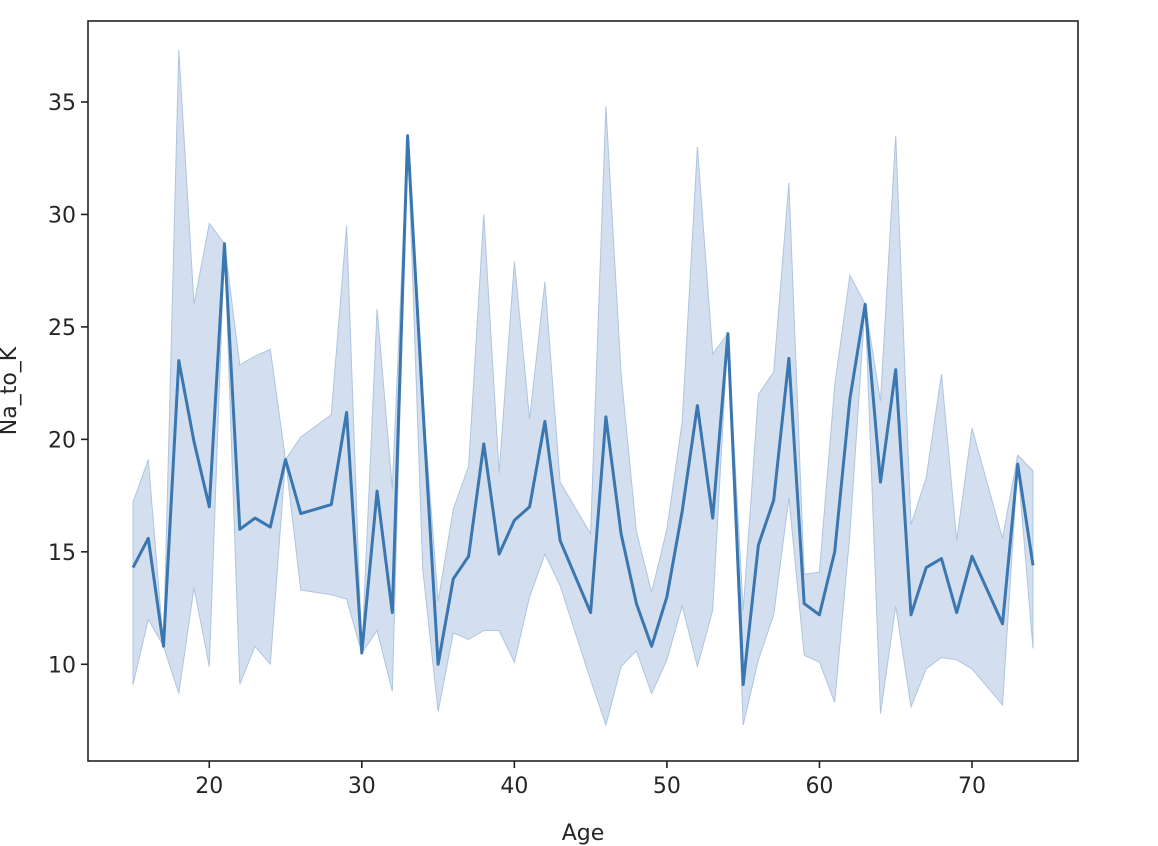 This screenshot has height=846, width=1158. I want to click on x-axis-ticks: 20 30 40 50 60 70, so click(590, 780).